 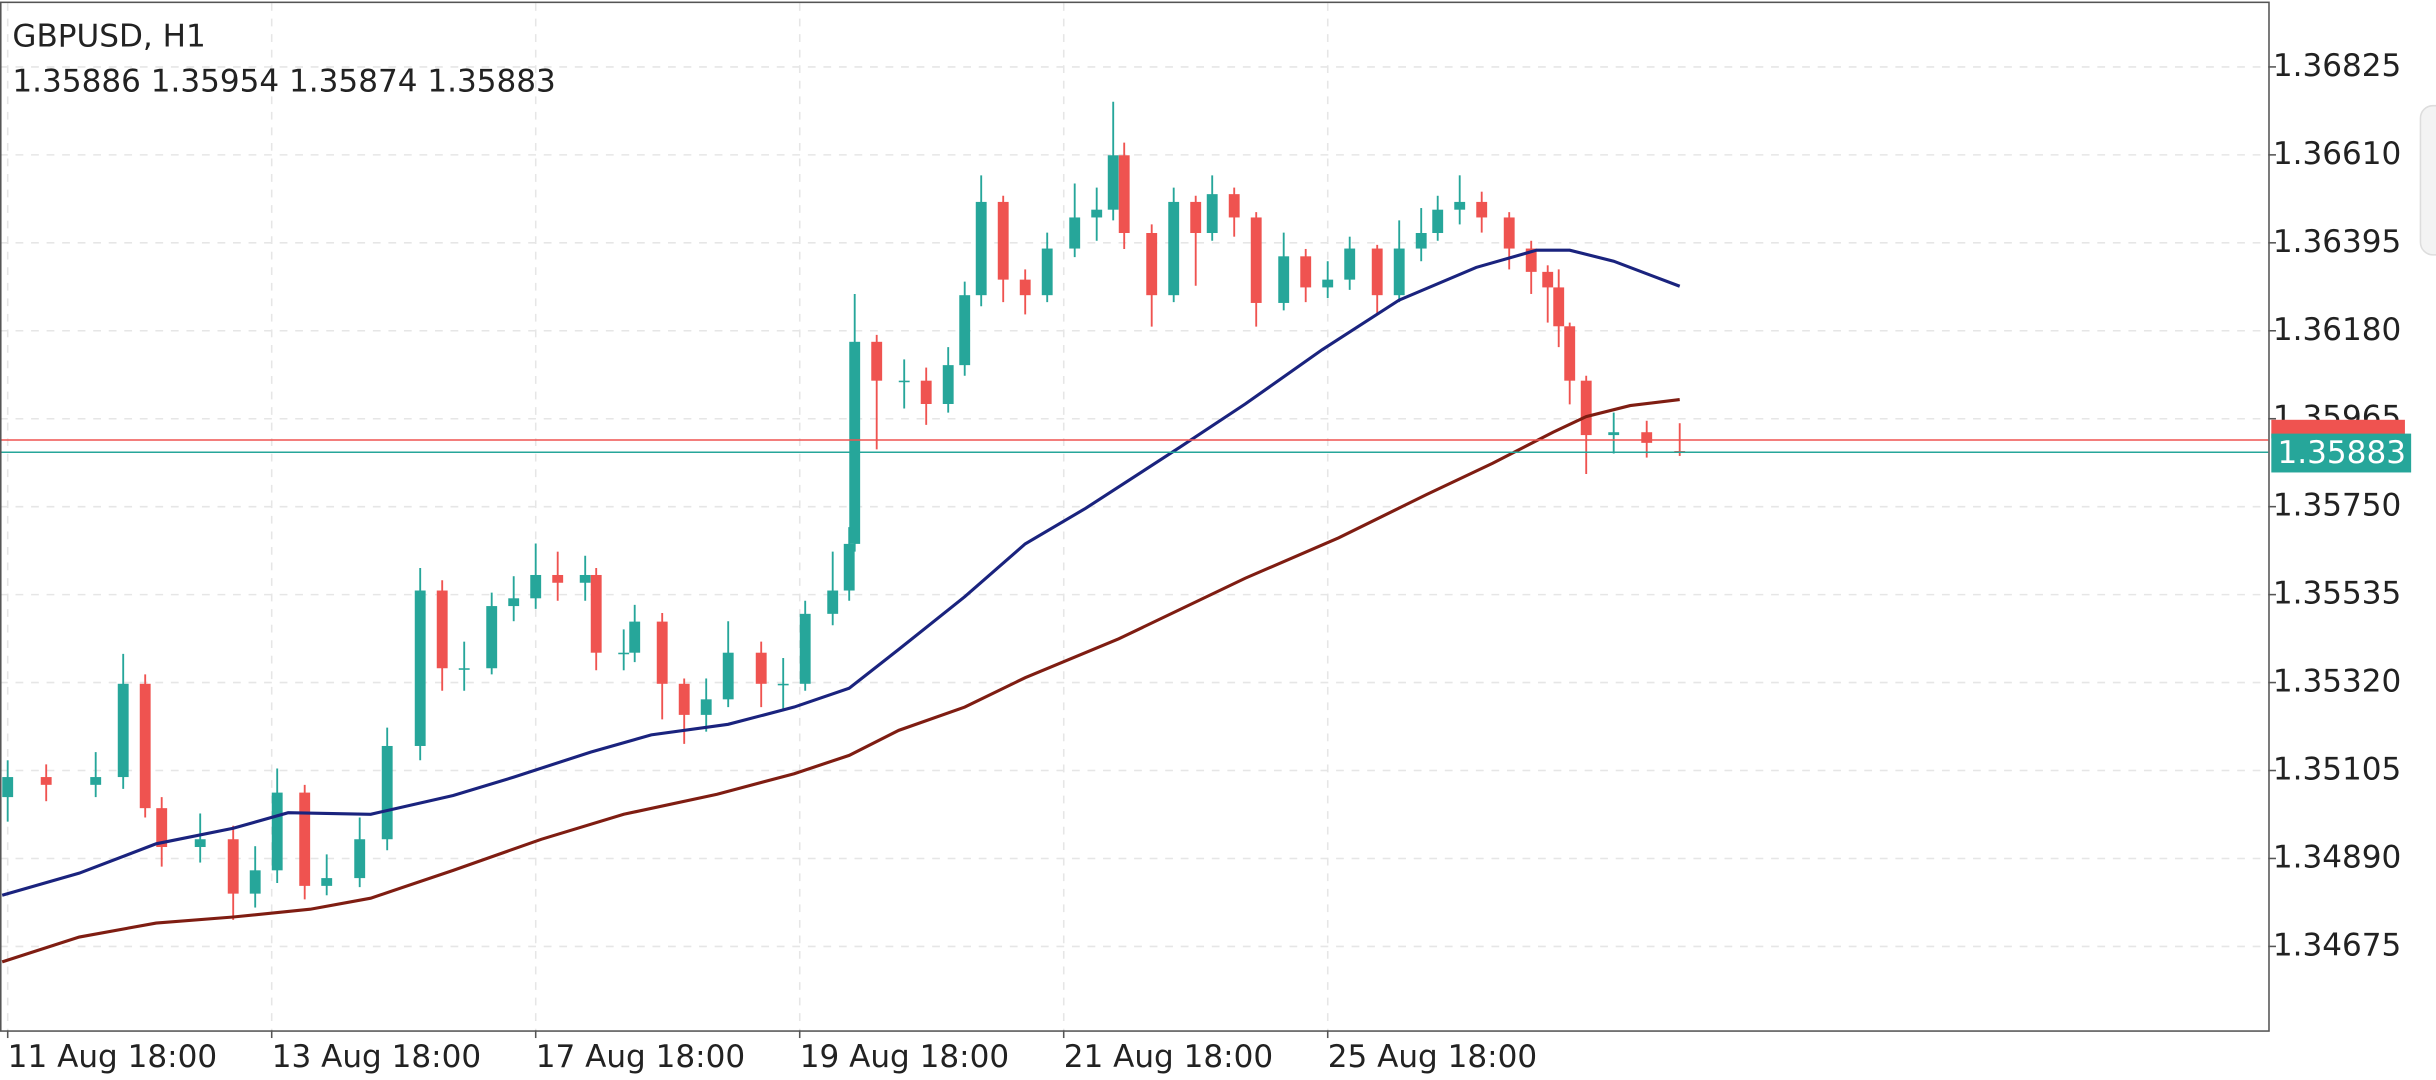 I want to click on bid-tag-label: 1.35883, so click(x=2342, y=453).